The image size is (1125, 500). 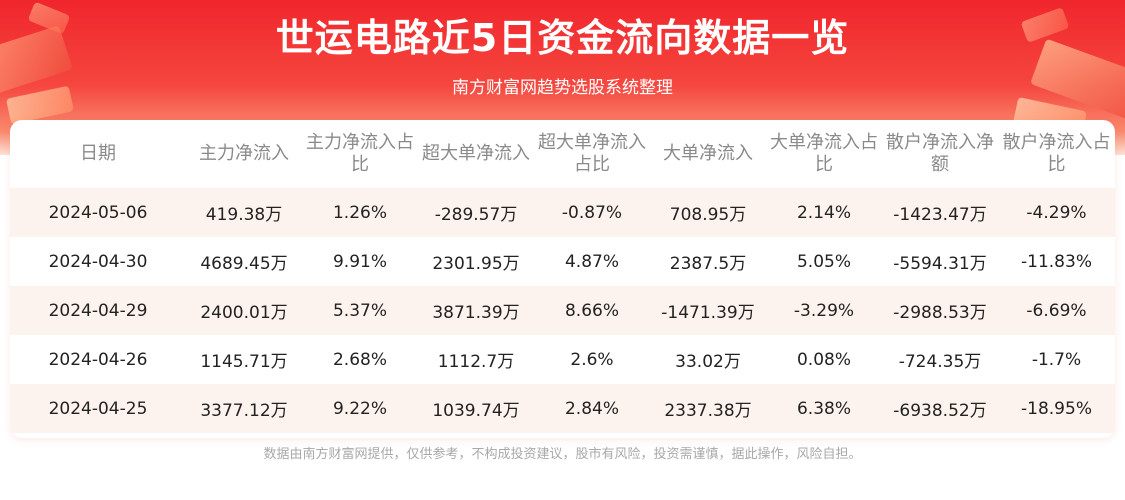 What do you see at coordinates (592, 359) in the screenshot?
I see `cell-super-large-net-inflow-ratio: 2.6%` at bounding box center [592, 359].